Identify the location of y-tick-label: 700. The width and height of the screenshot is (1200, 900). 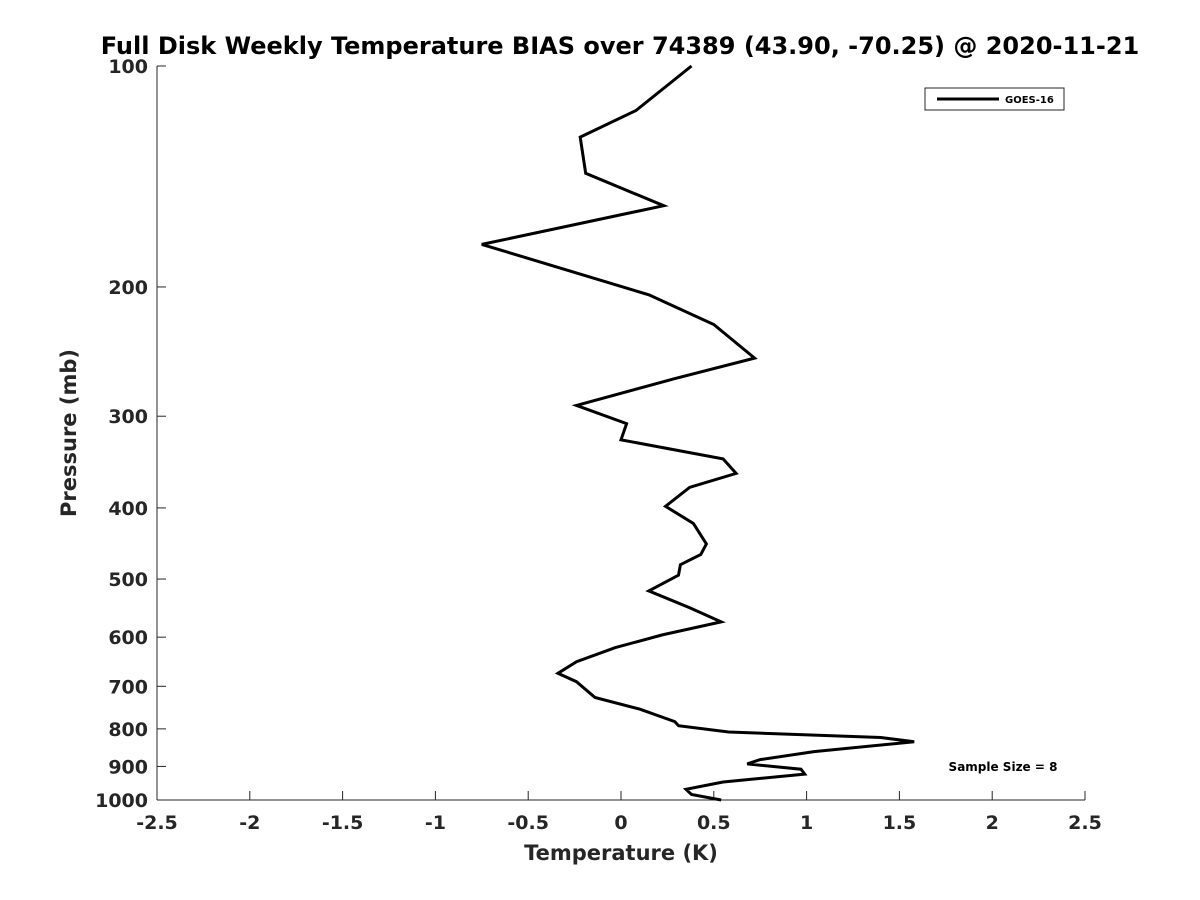
(128, 687).